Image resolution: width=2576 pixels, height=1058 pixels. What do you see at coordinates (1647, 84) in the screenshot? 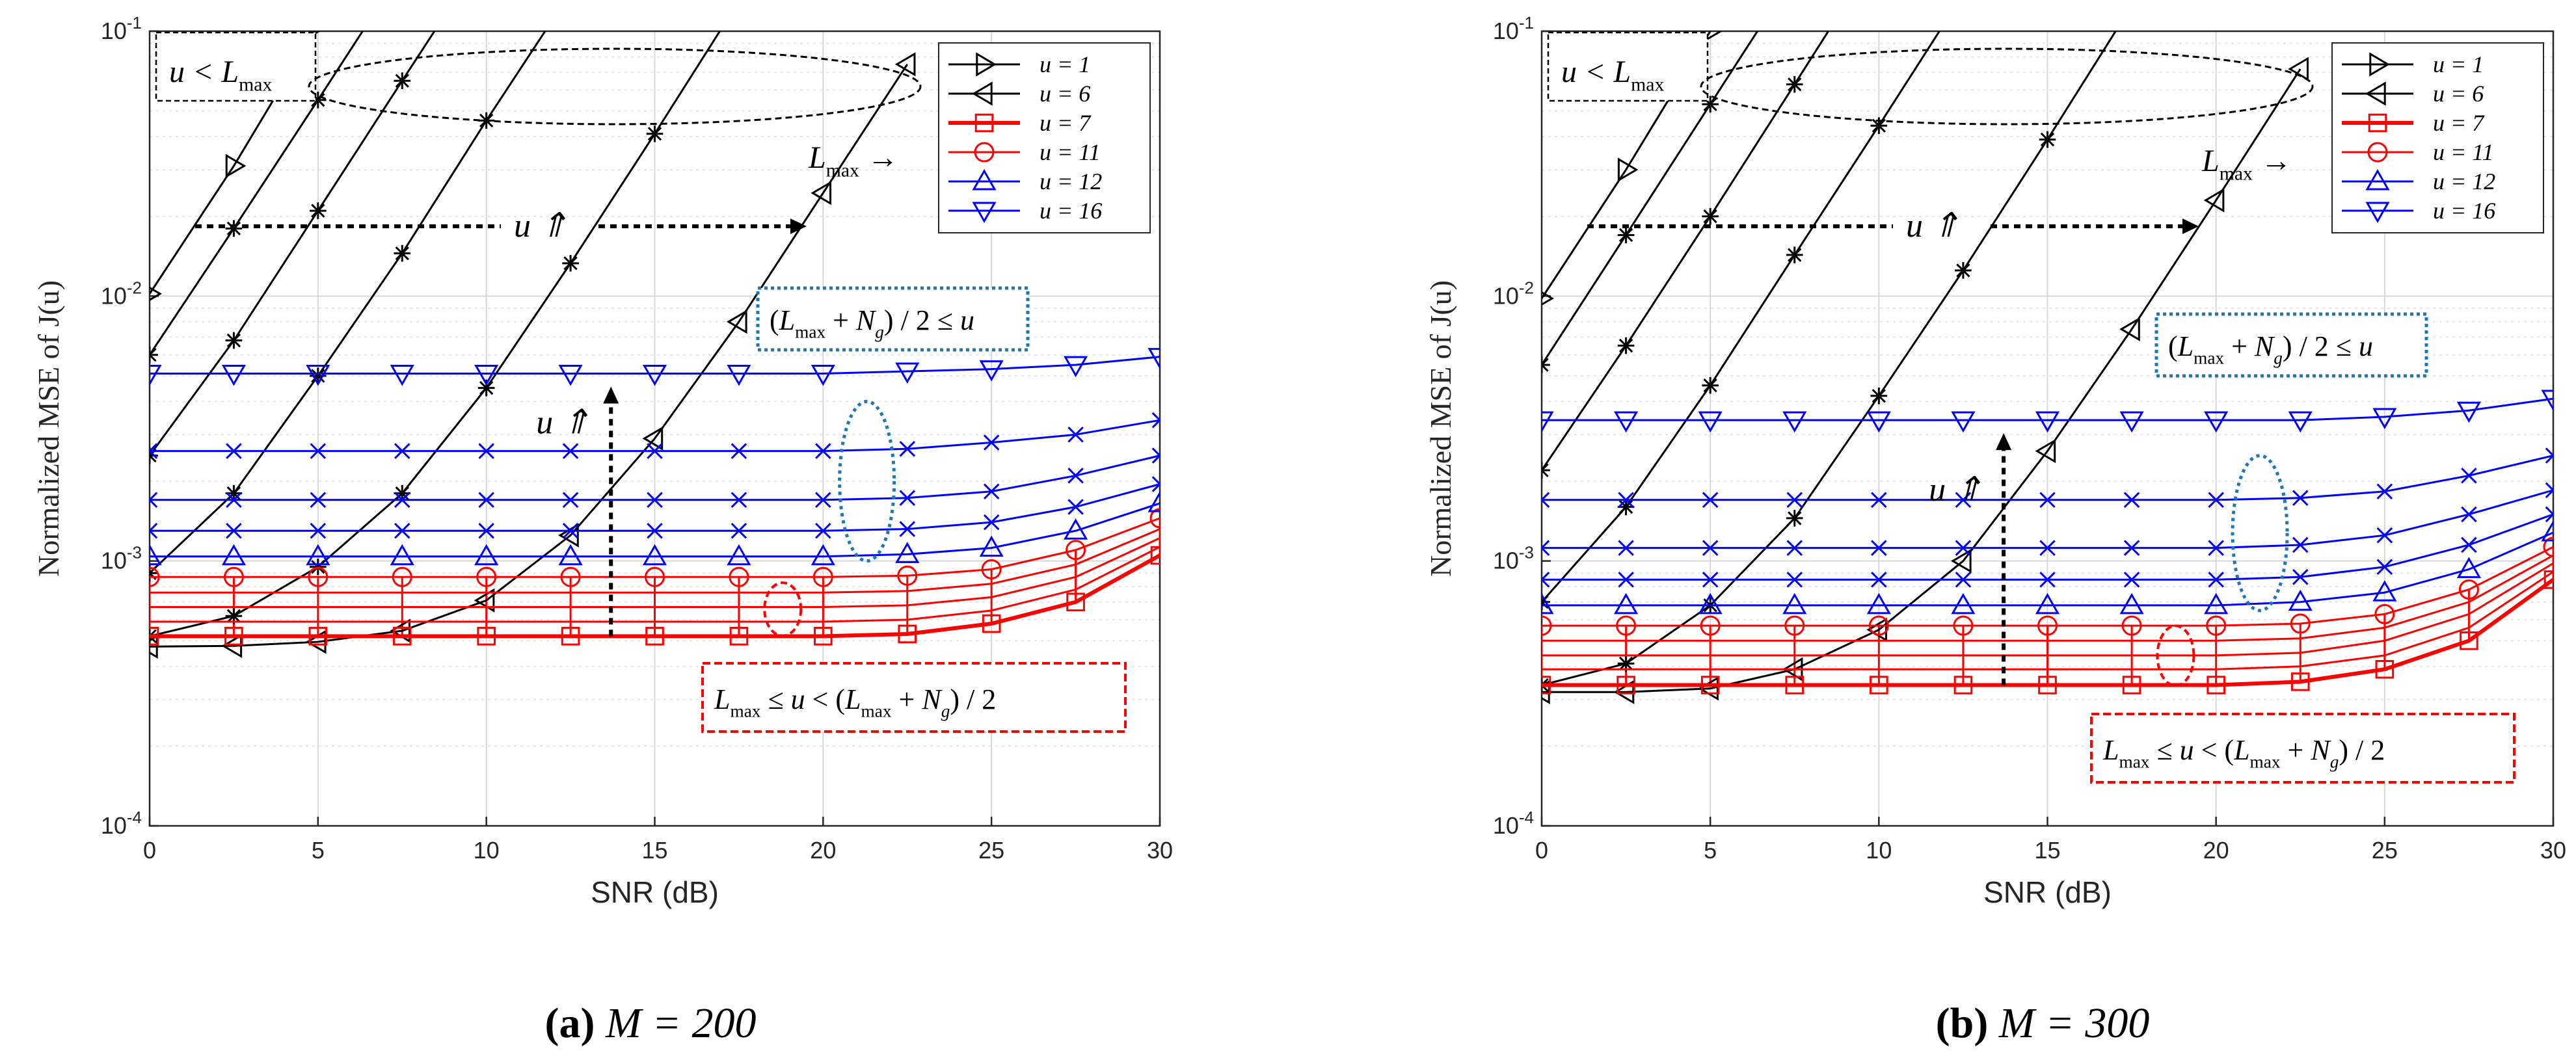
I see `u-less-lmax-label-part: max` at bounding box center [1647, 84].